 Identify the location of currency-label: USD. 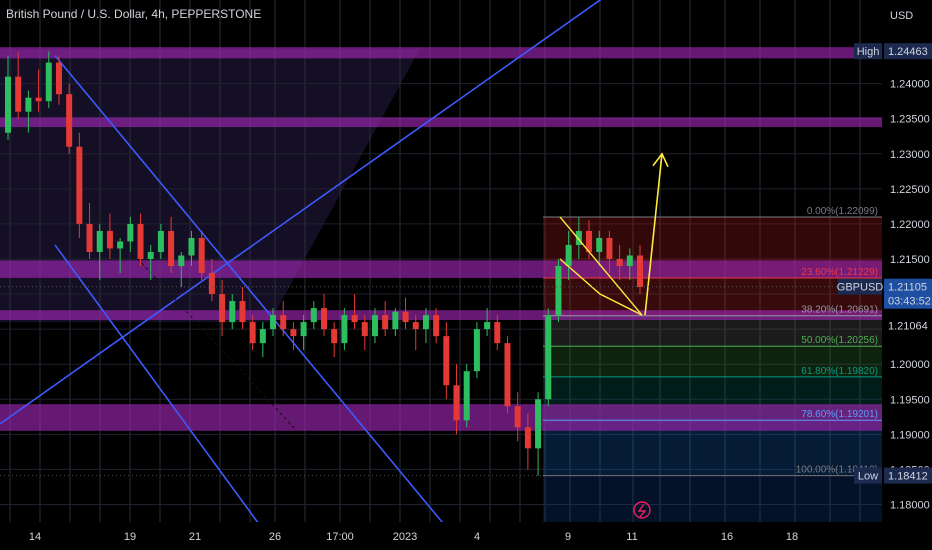
(901, 16).